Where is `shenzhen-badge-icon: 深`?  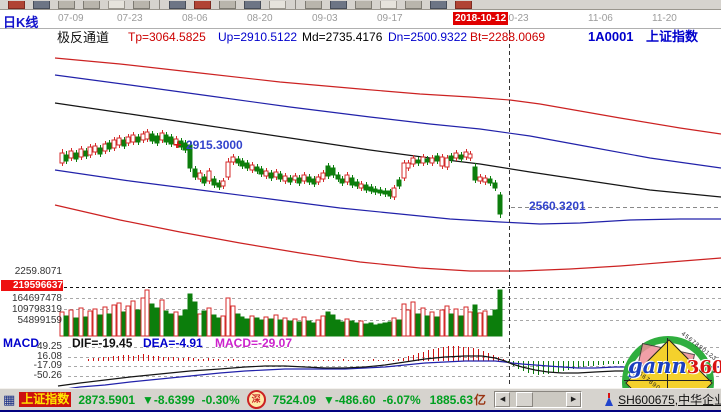 shenzhen-badge-icon: 深 is located at coordinates (256, 399).